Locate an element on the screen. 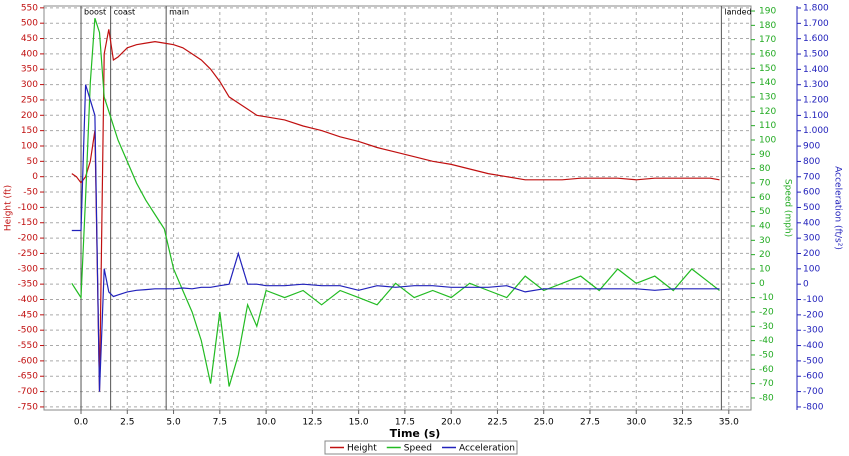 Image resolution: width=849 pixels, height=456 pixels. y-tick-label: 150 is located at coordinates (29, 131).